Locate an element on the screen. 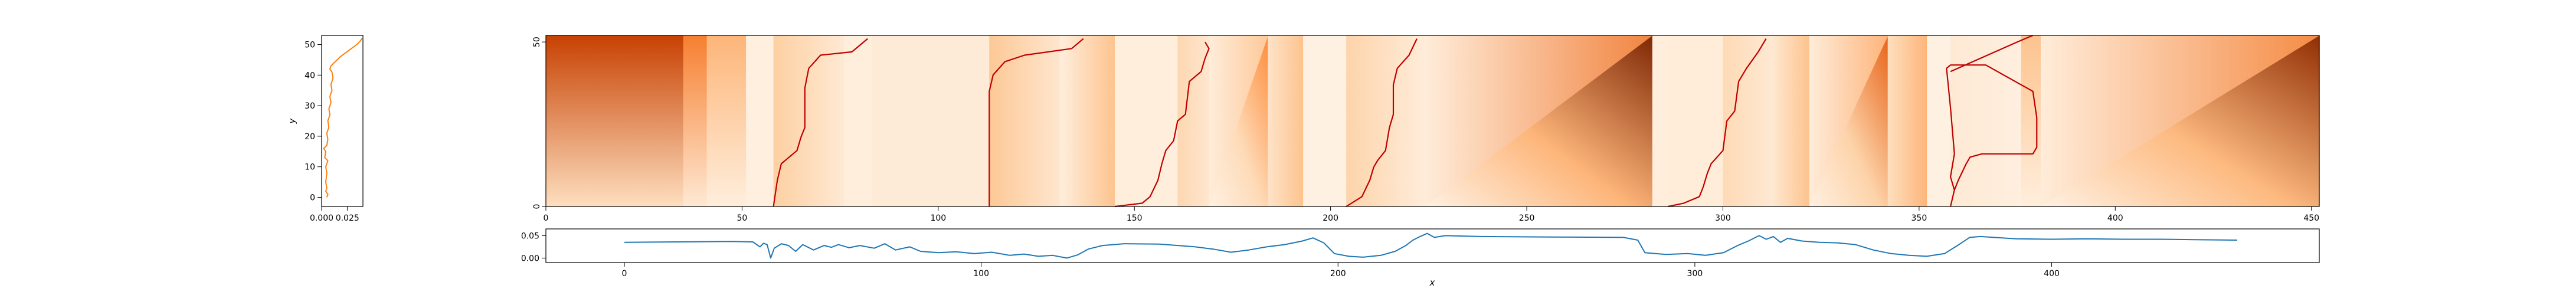 This screenshot has height=295, width=2576. side-profile-y-tick-label: 0 is located at coordinates (312, 197).